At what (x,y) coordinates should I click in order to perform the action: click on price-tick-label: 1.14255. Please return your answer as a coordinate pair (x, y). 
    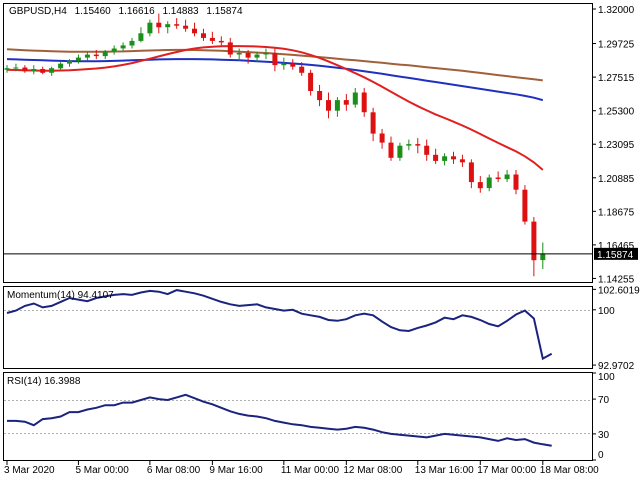
    Looking at the image, I should click on (616, 279).